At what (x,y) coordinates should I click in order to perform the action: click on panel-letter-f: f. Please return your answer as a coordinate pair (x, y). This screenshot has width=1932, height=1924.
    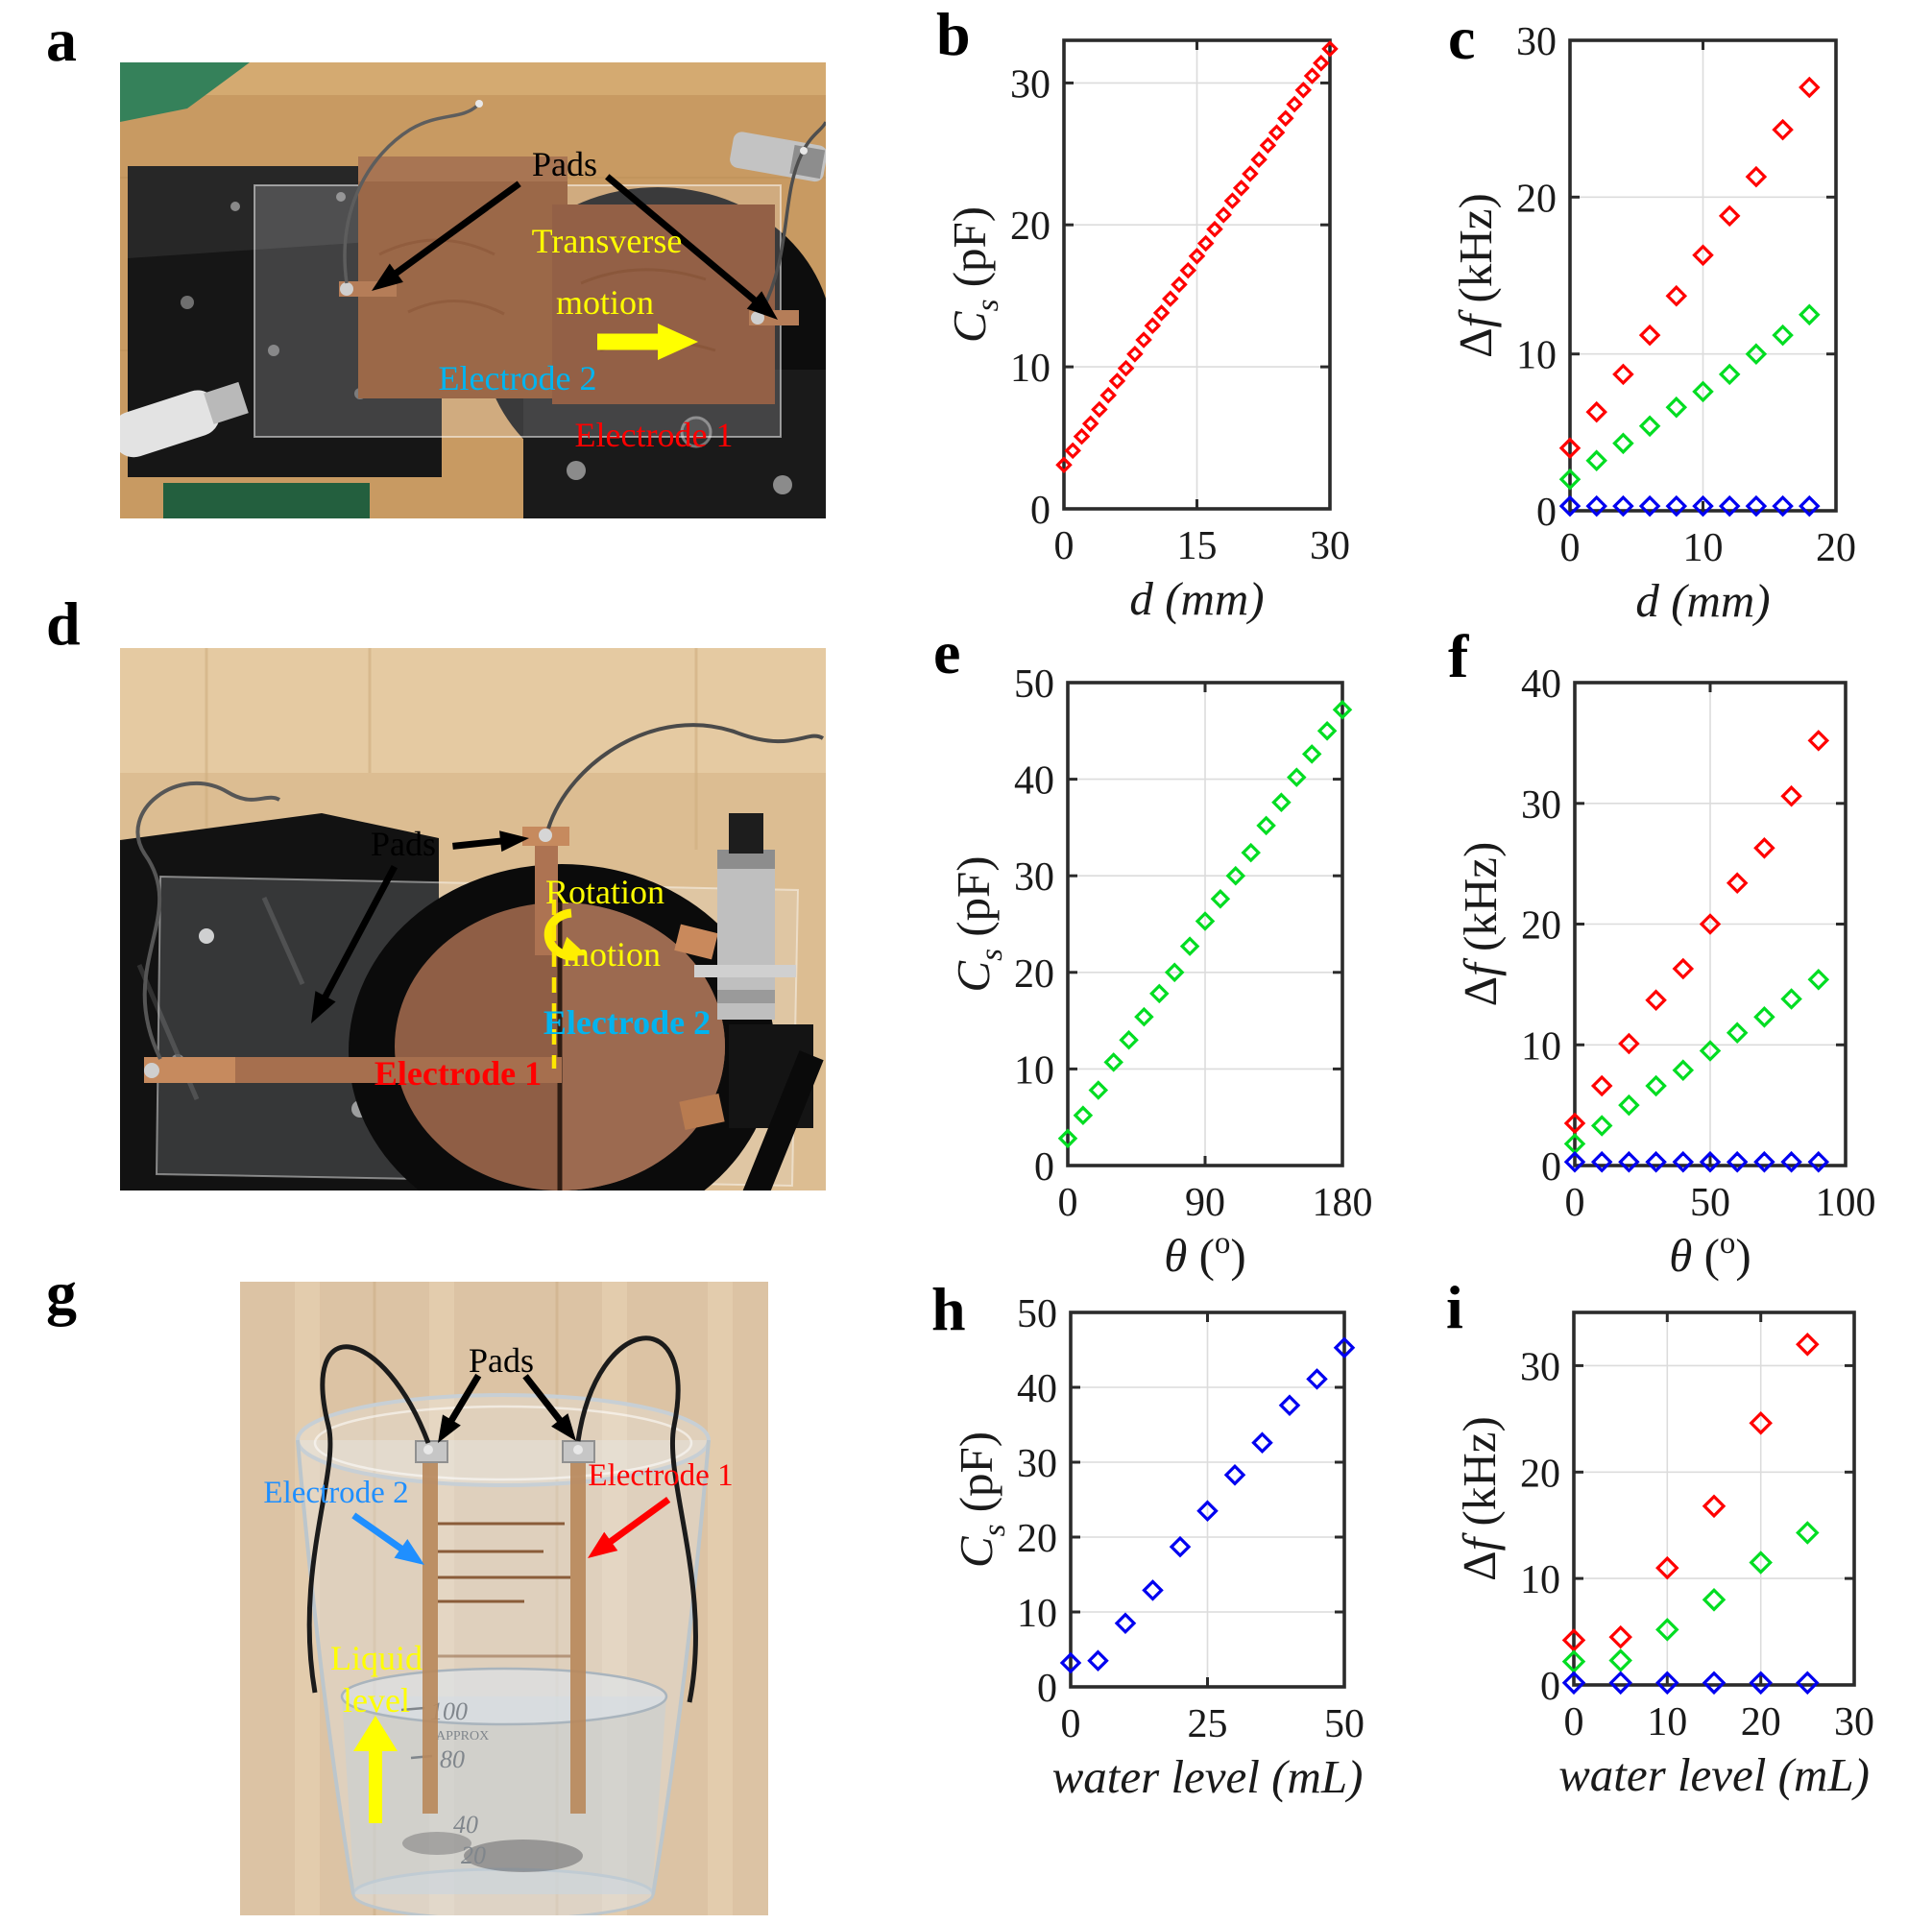
    Looking at the image, I should click on (1458, 656).